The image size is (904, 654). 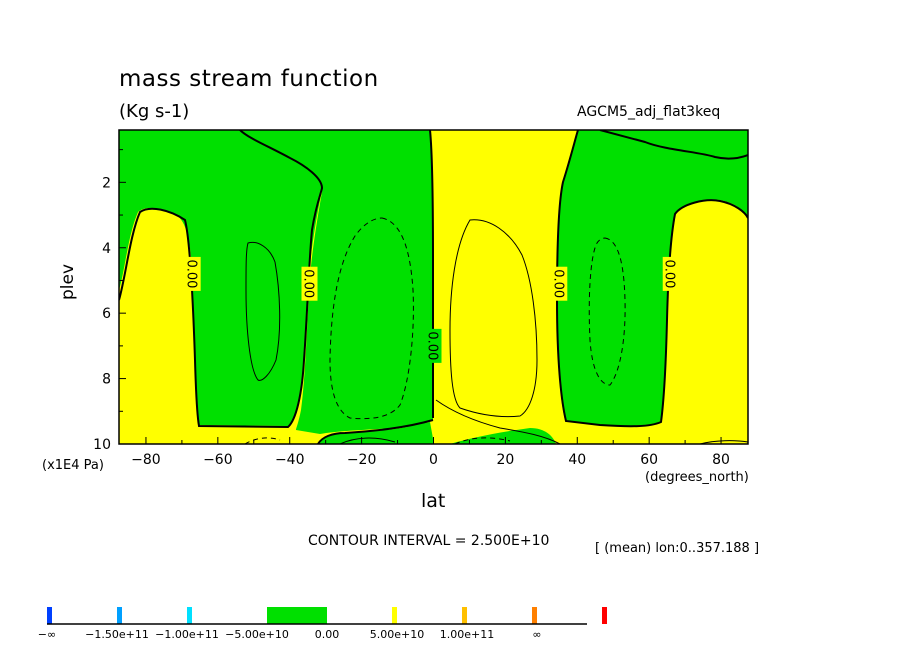 I want to click on y-tick-label: 8, so click(x=106, y=380).